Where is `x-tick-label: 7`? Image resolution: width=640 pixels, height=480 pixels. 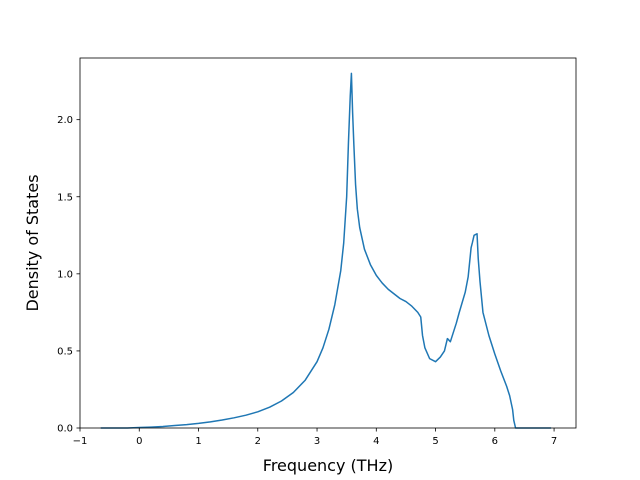
x-tick-label: 7 is located at coordinates (554, 441).